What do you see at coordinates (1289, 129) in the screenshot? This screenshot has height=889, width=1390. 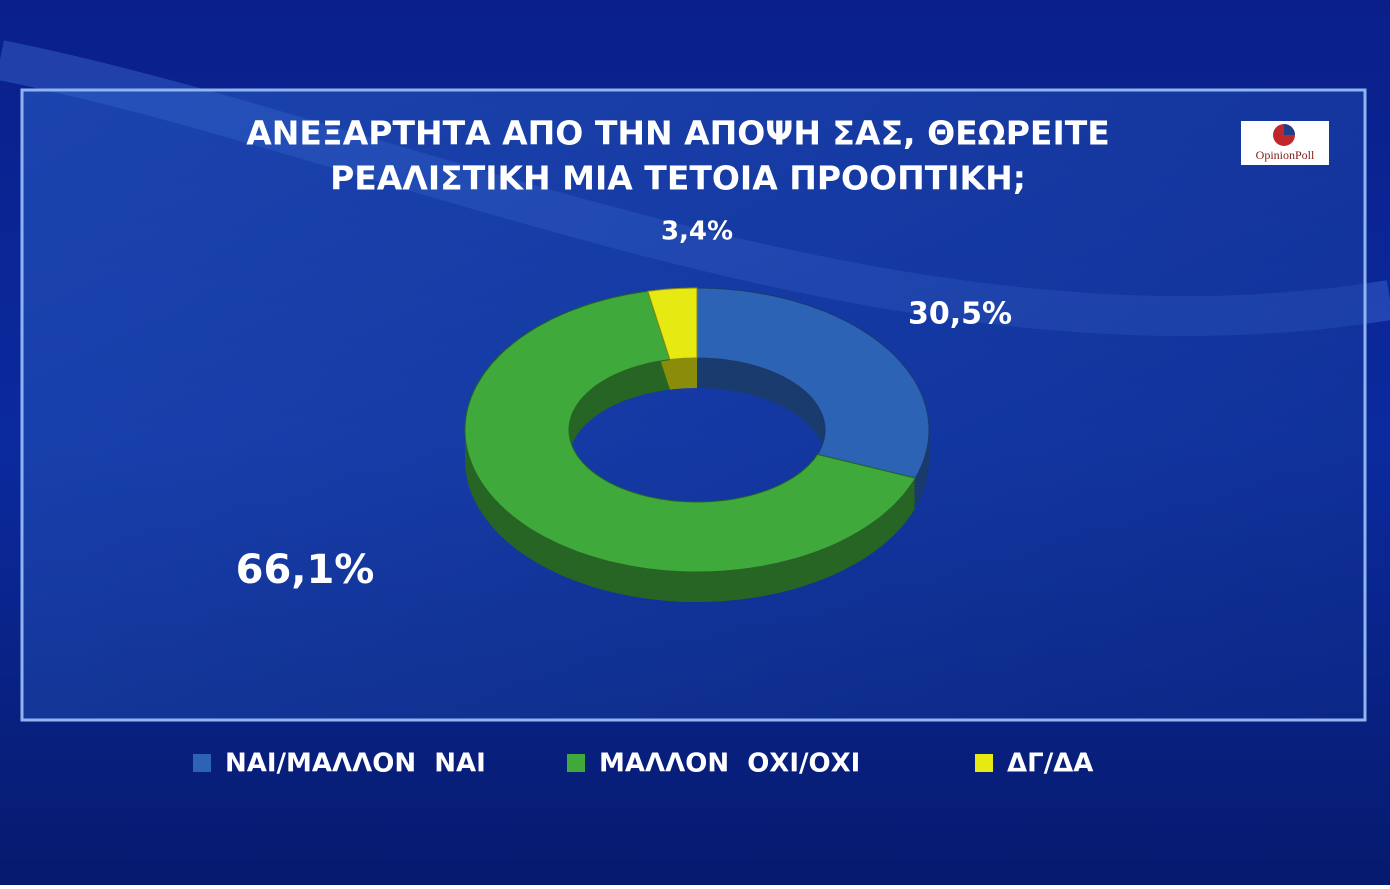 I see `logo-icon-part` at bounding box center [1289, 129].